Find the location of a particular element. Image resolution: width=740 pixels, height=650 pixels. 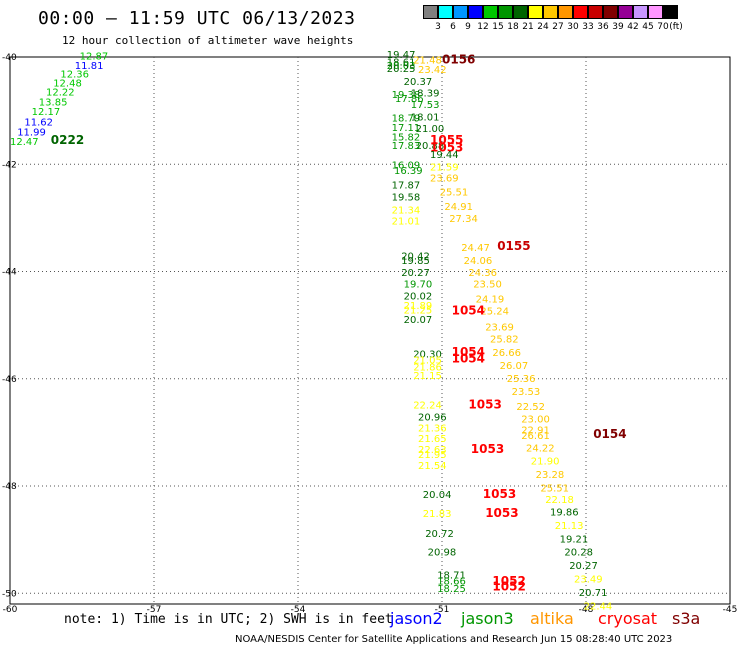

wave-height-label: 13.85 is located at coordinates (53, 102).